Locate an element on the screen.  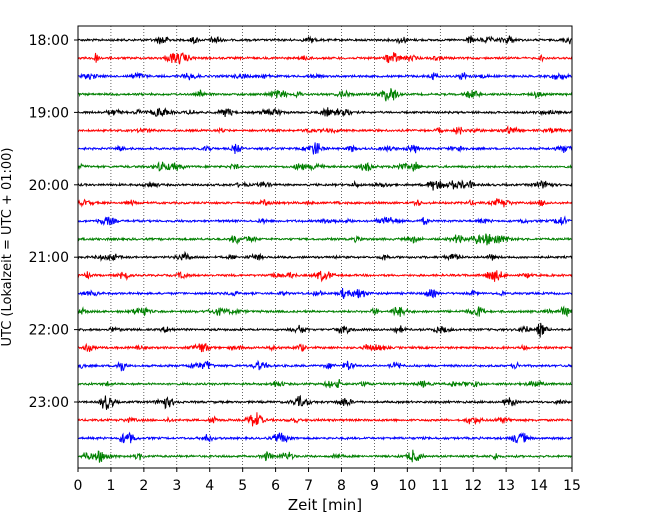
x-tick-label: 3 is located at coordinates (176, 486).